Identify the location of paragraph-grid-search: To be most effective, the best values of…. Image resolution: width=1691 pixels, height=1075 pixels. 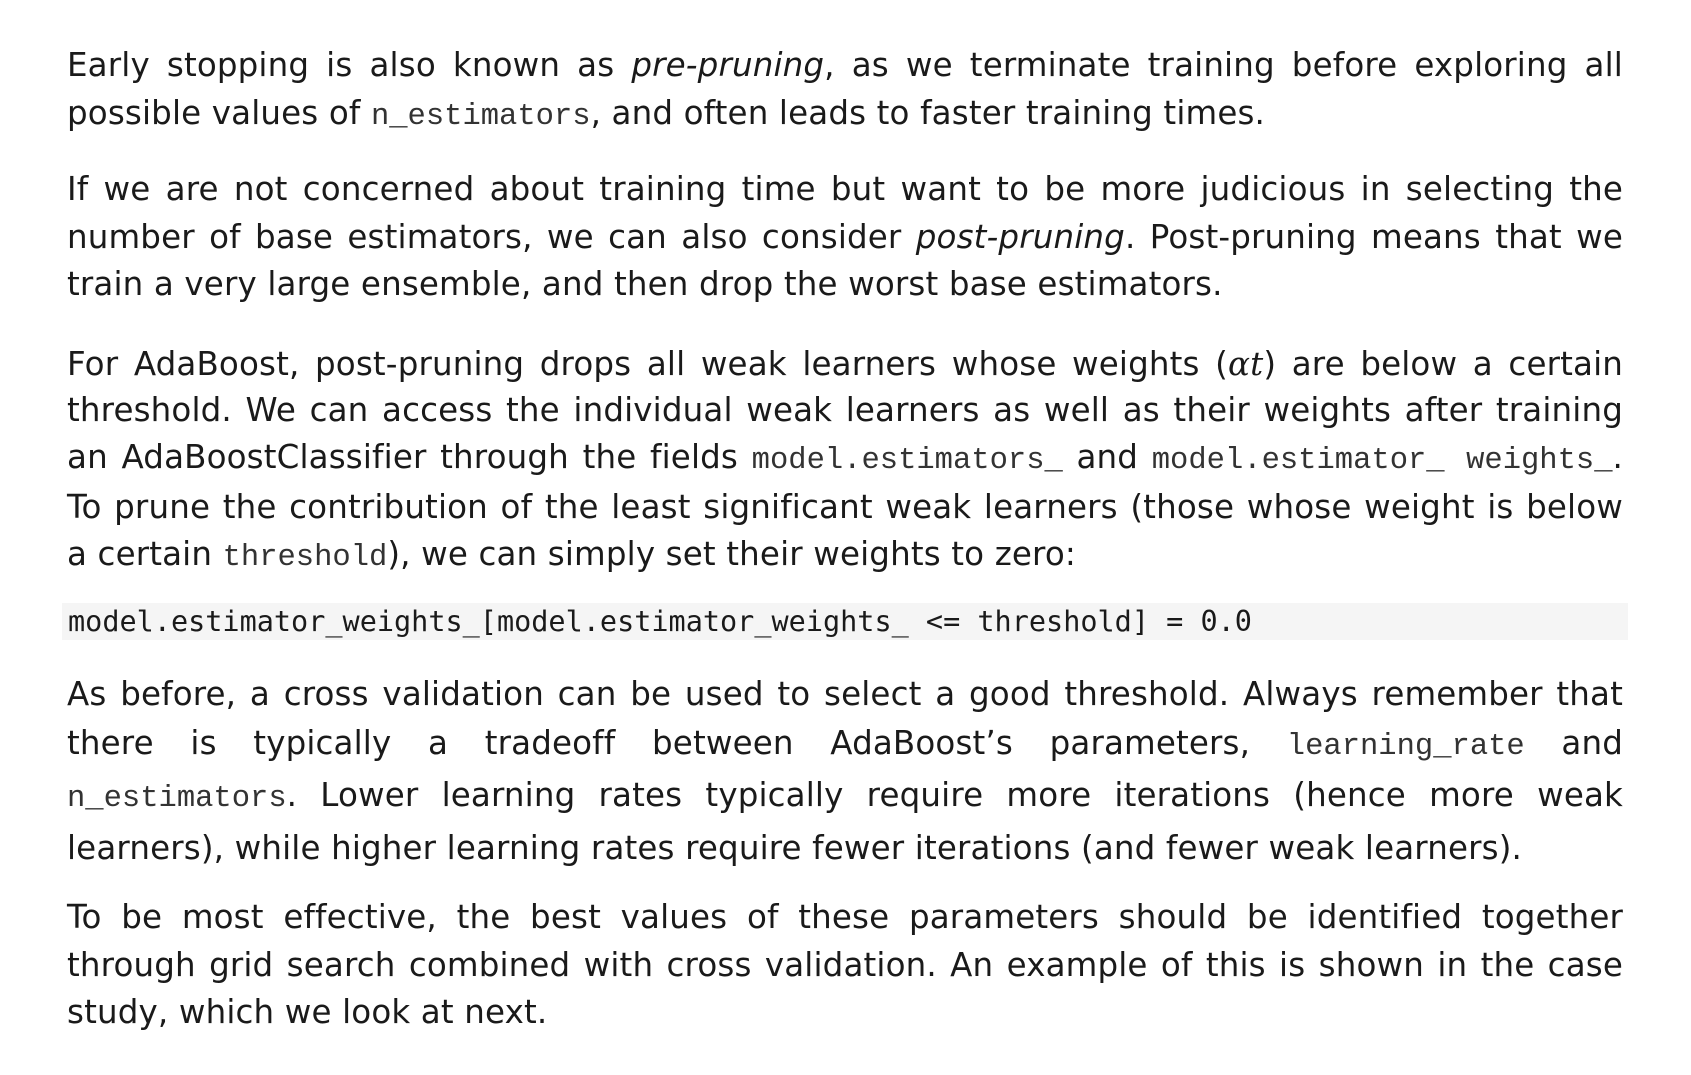
(845, 965).